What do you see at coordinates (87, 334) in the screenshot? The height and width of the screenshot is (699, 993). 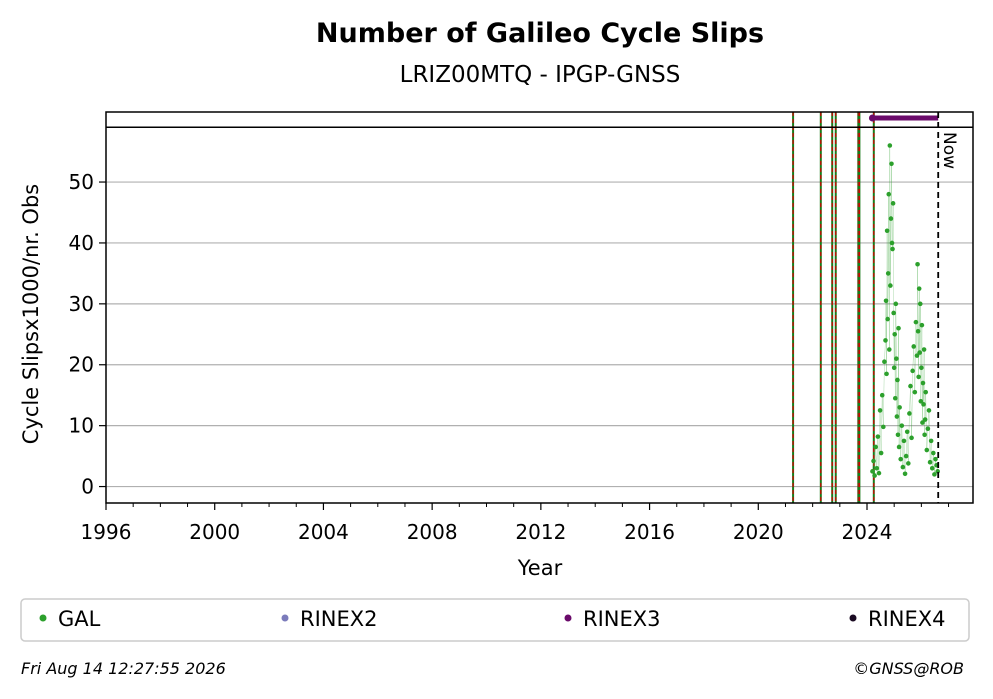 I see `y-axis: 0 10 20 30 40 50` at bounding box center [87, 334].